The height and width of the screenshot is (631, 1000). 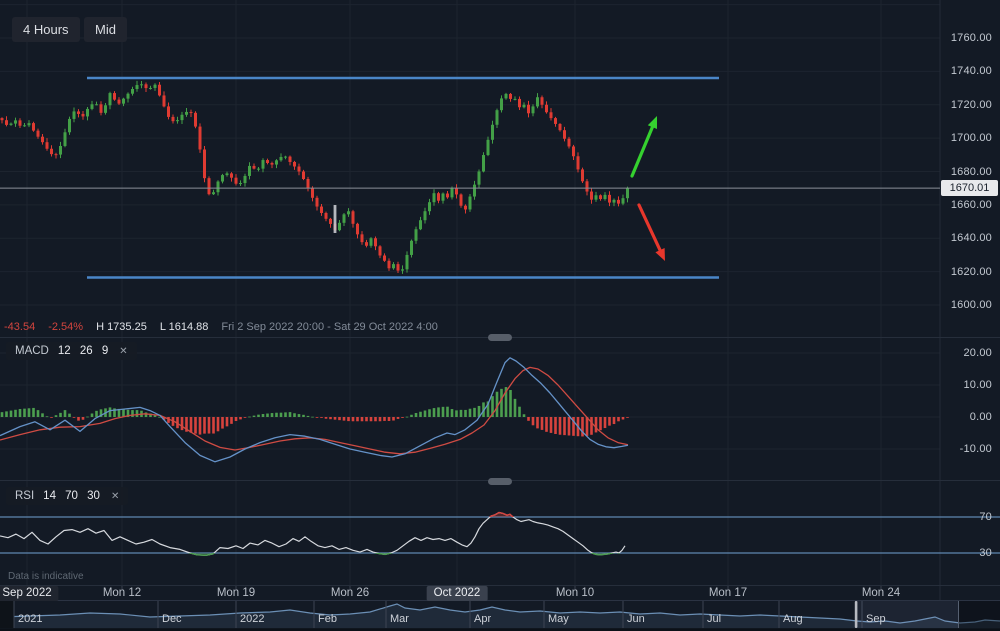 I want to click on rsi-params: 14 70 30, so click(x=71, y=496).